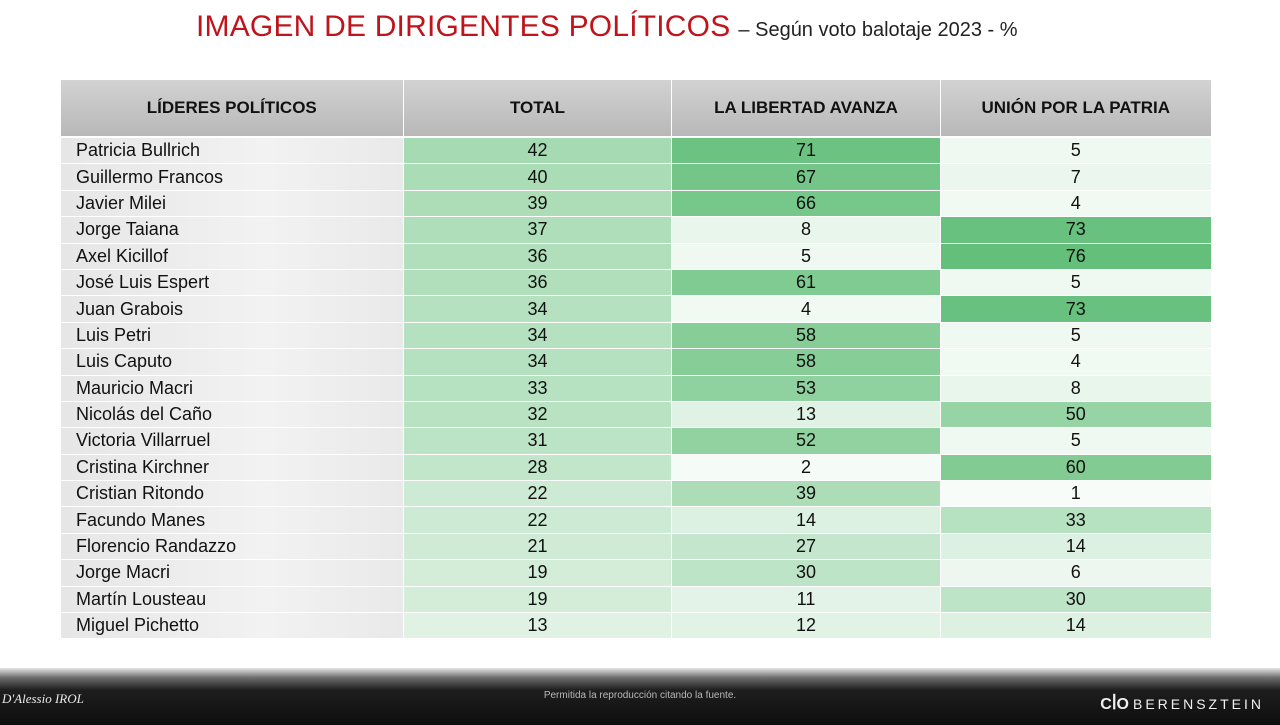  I want to click on value-cell-lla: 2, so click(806, 467).